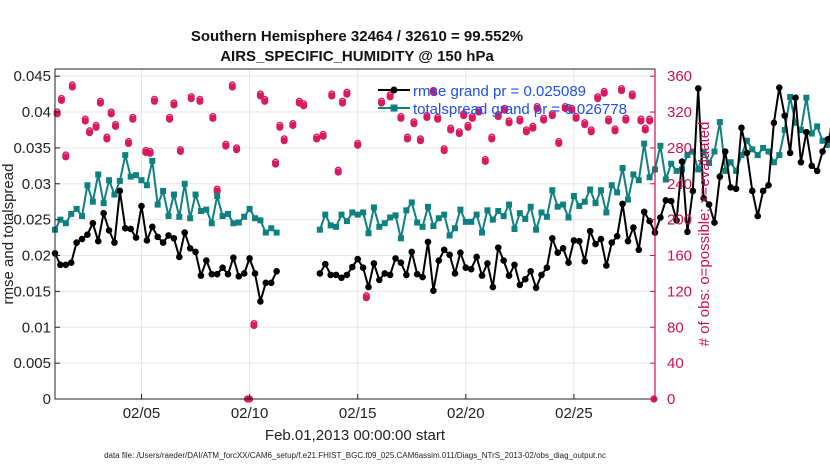  Describe the element at coordinates (679, 256) in the screenshot. I see `right-tick-label: 160` at that location.